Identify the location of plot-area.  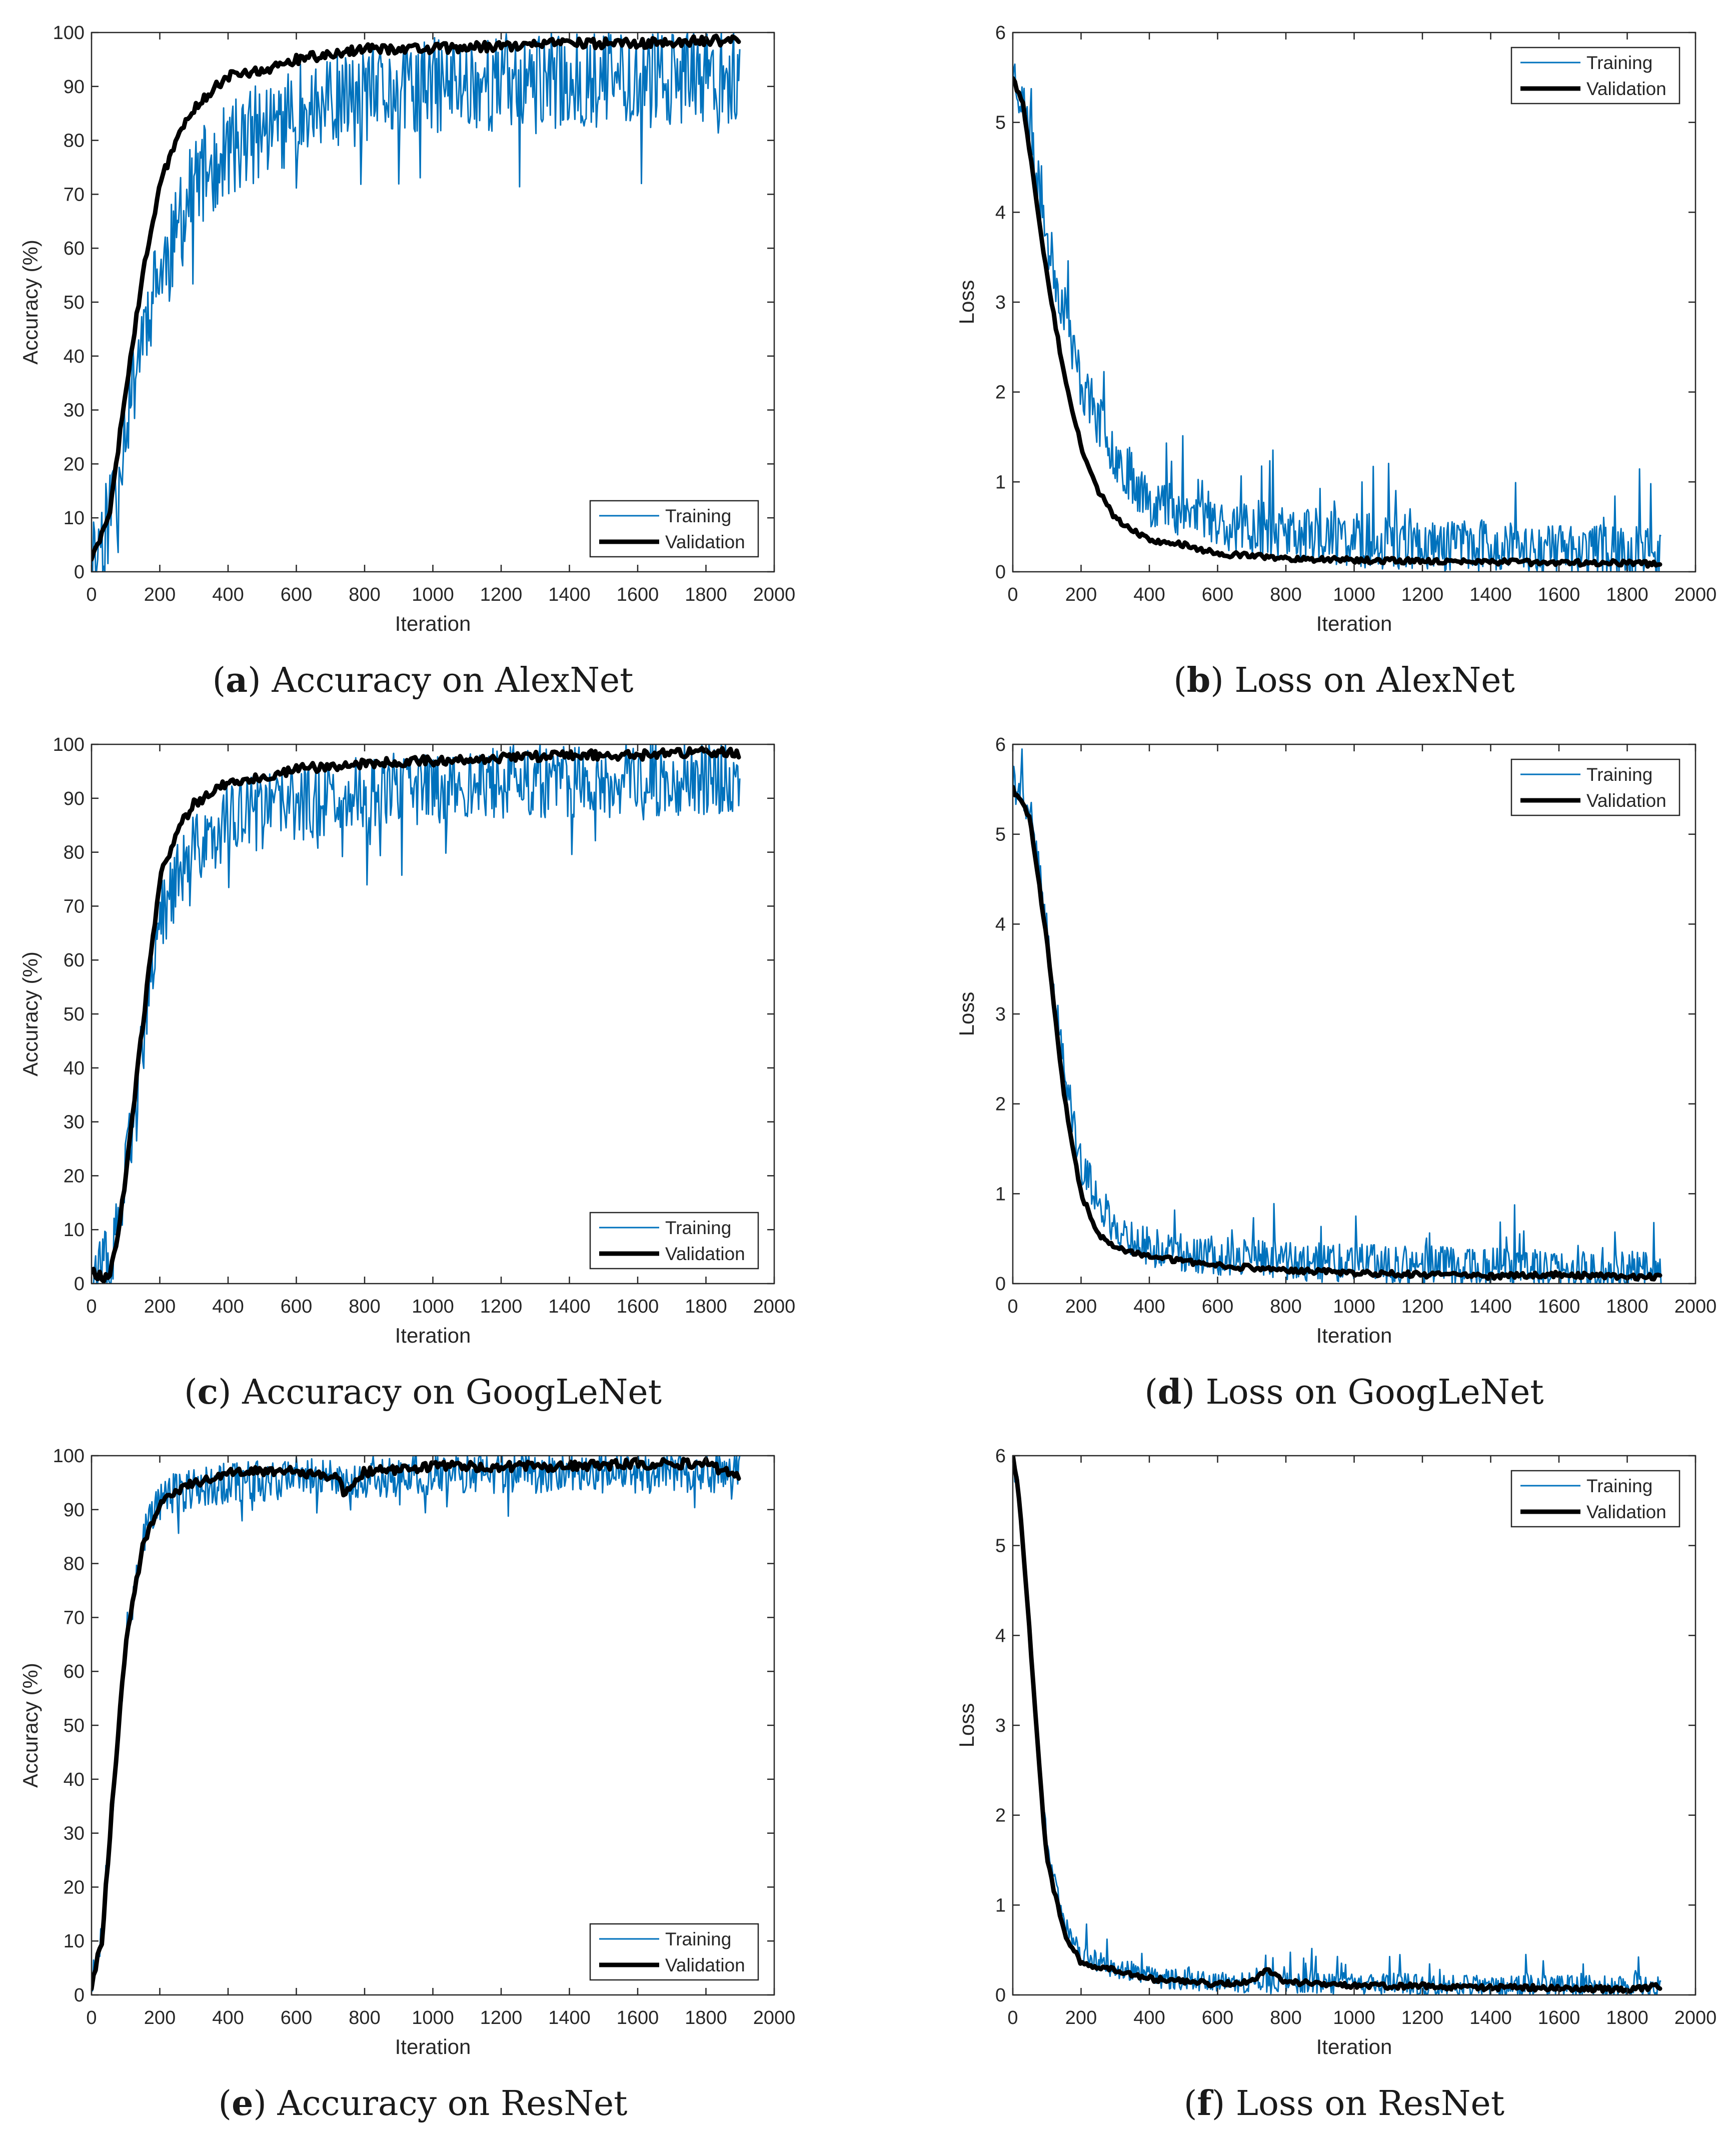
(1354, 1725).